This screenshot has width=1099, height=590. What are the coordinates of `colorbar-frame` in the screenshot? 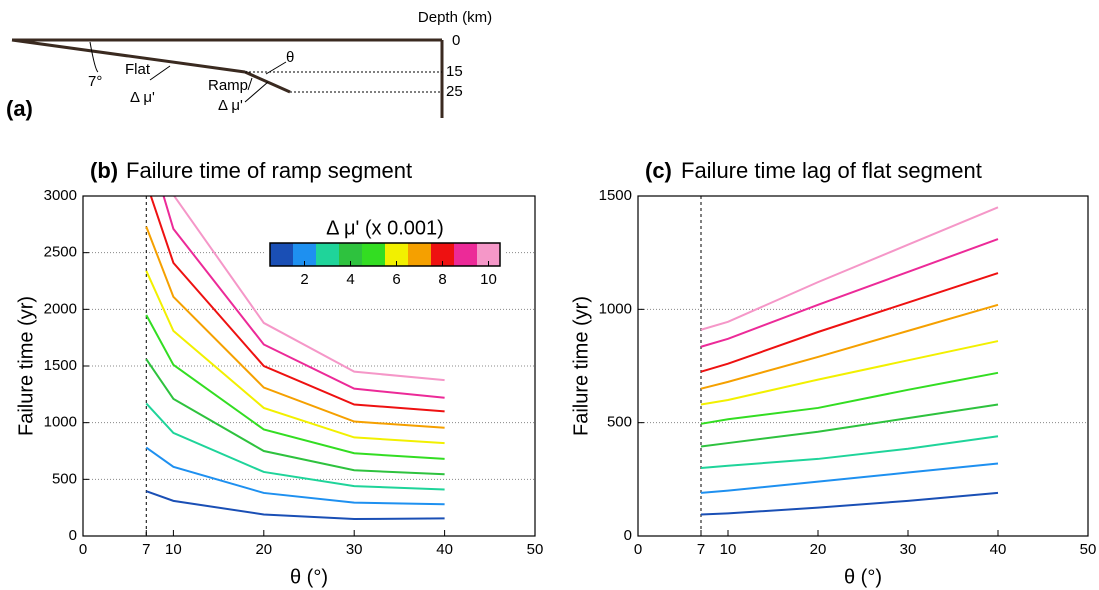 It's located at (385, 254).